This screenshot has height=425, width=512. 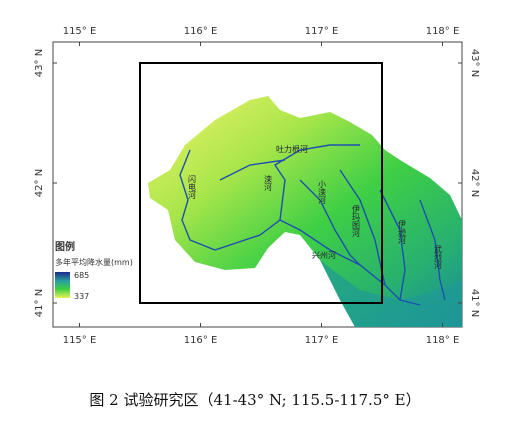 I want to click on basin-south, so click(x=391, y=293).